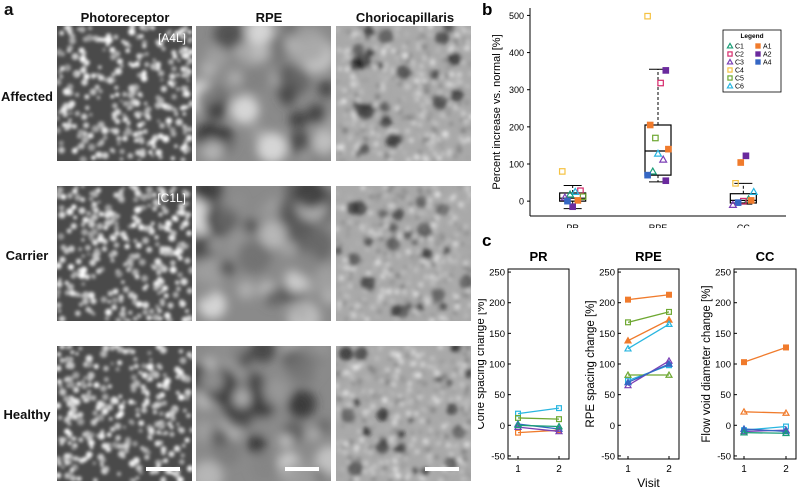  What do you see at coordinates (263, 253) in the screenshot?
I see `image-carrier-rpe` at bounding box center [263, 253].